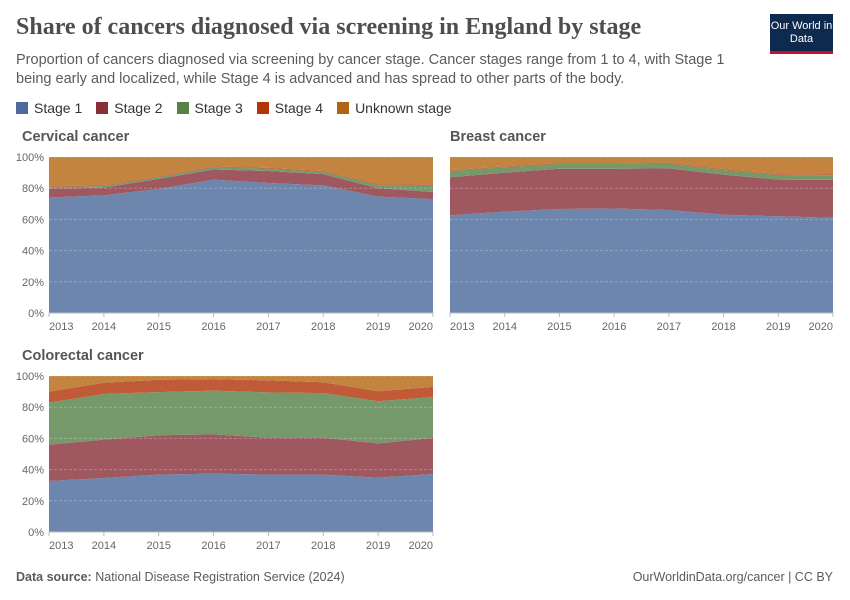 This screenshot has height=600, width=850. I want to click on legend-item-stage-4: Stage 4, so click(289, 108).